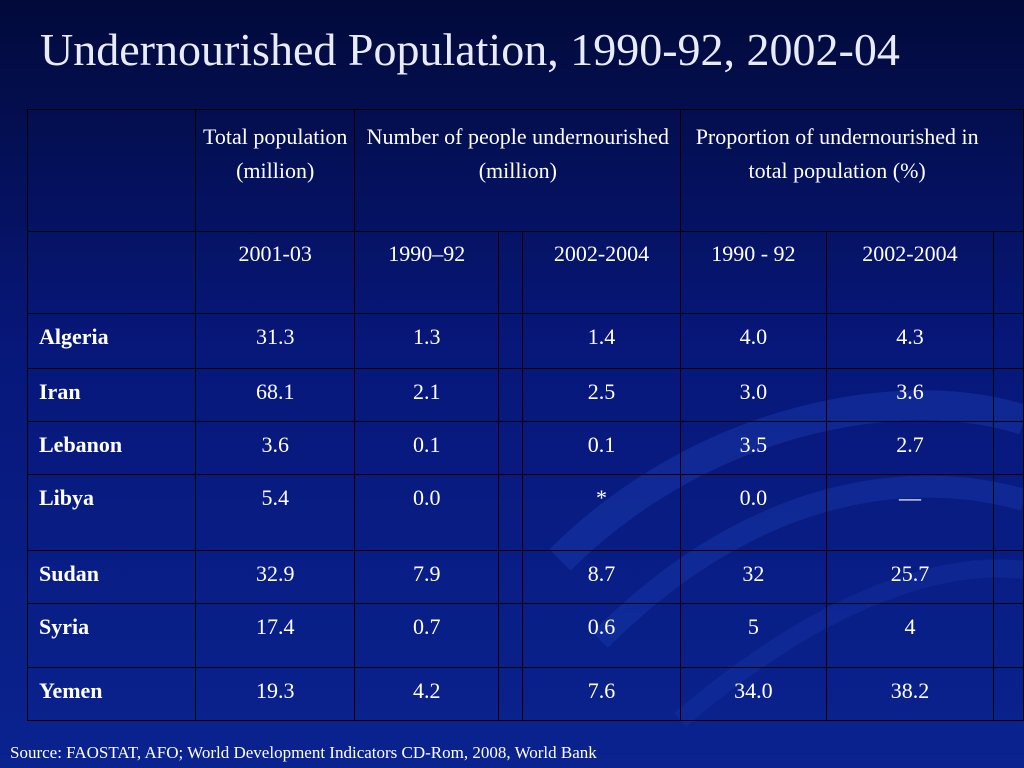 The image size is (1024, 768). Describe the element at coordinates (111, 395) in the screenshot. I see `country-name: Iran` at that location.